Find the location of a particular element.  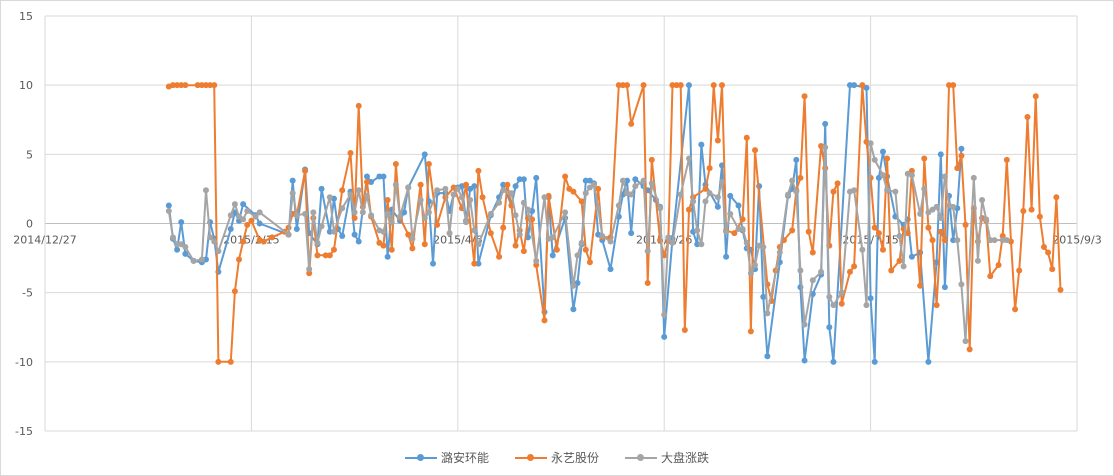

legend-item-market: 大盘涨跌 is located at coordinates (667, 457).